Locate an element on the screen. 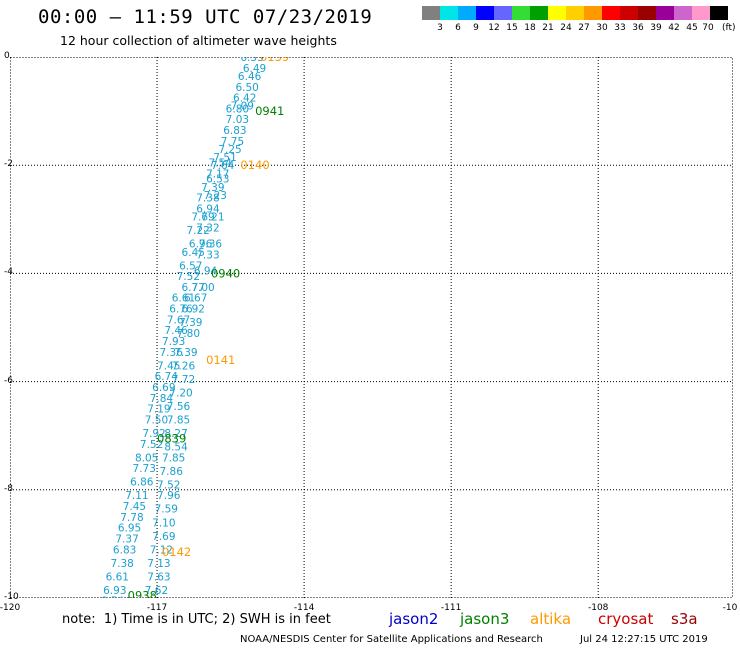 The height and width of the screenshot is (650, 740). colorbar-tick-label: 24 is located at coordinates (566, 28).